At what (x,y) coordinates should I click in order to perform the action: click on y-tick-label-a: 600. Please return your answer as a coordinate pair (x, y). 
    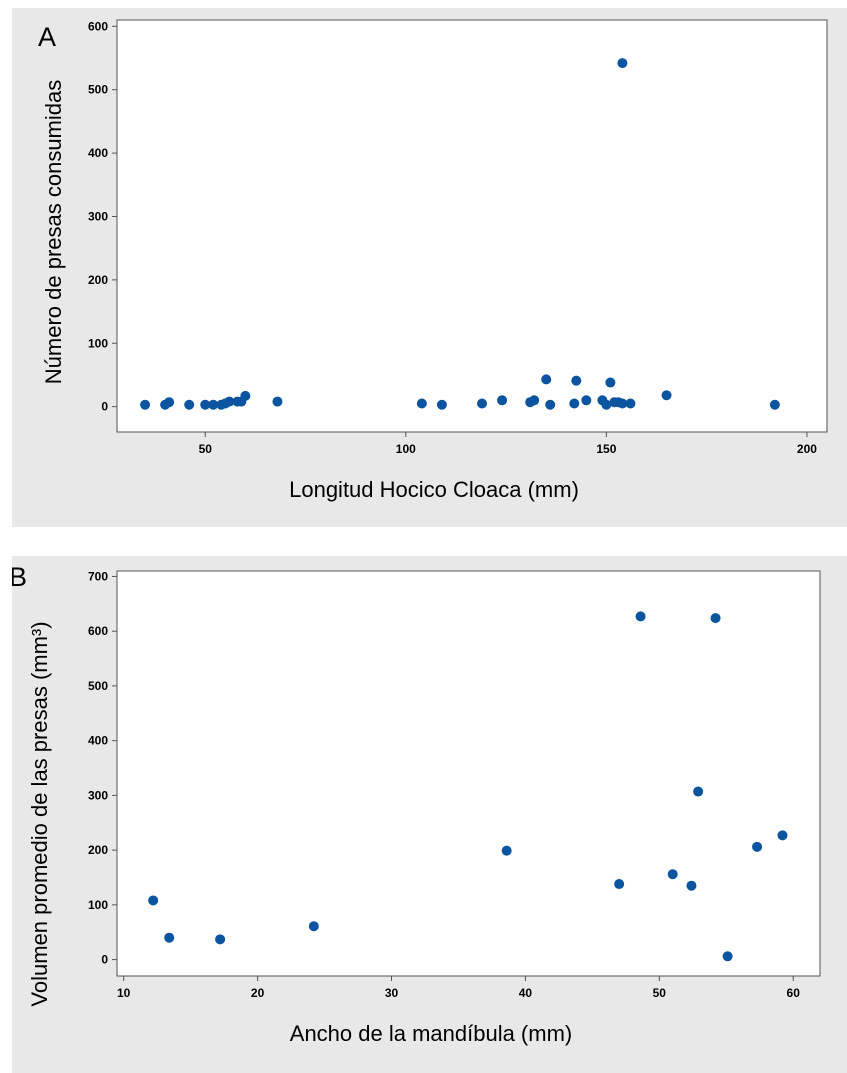
    Looking at the image, I should click on (98, 26).